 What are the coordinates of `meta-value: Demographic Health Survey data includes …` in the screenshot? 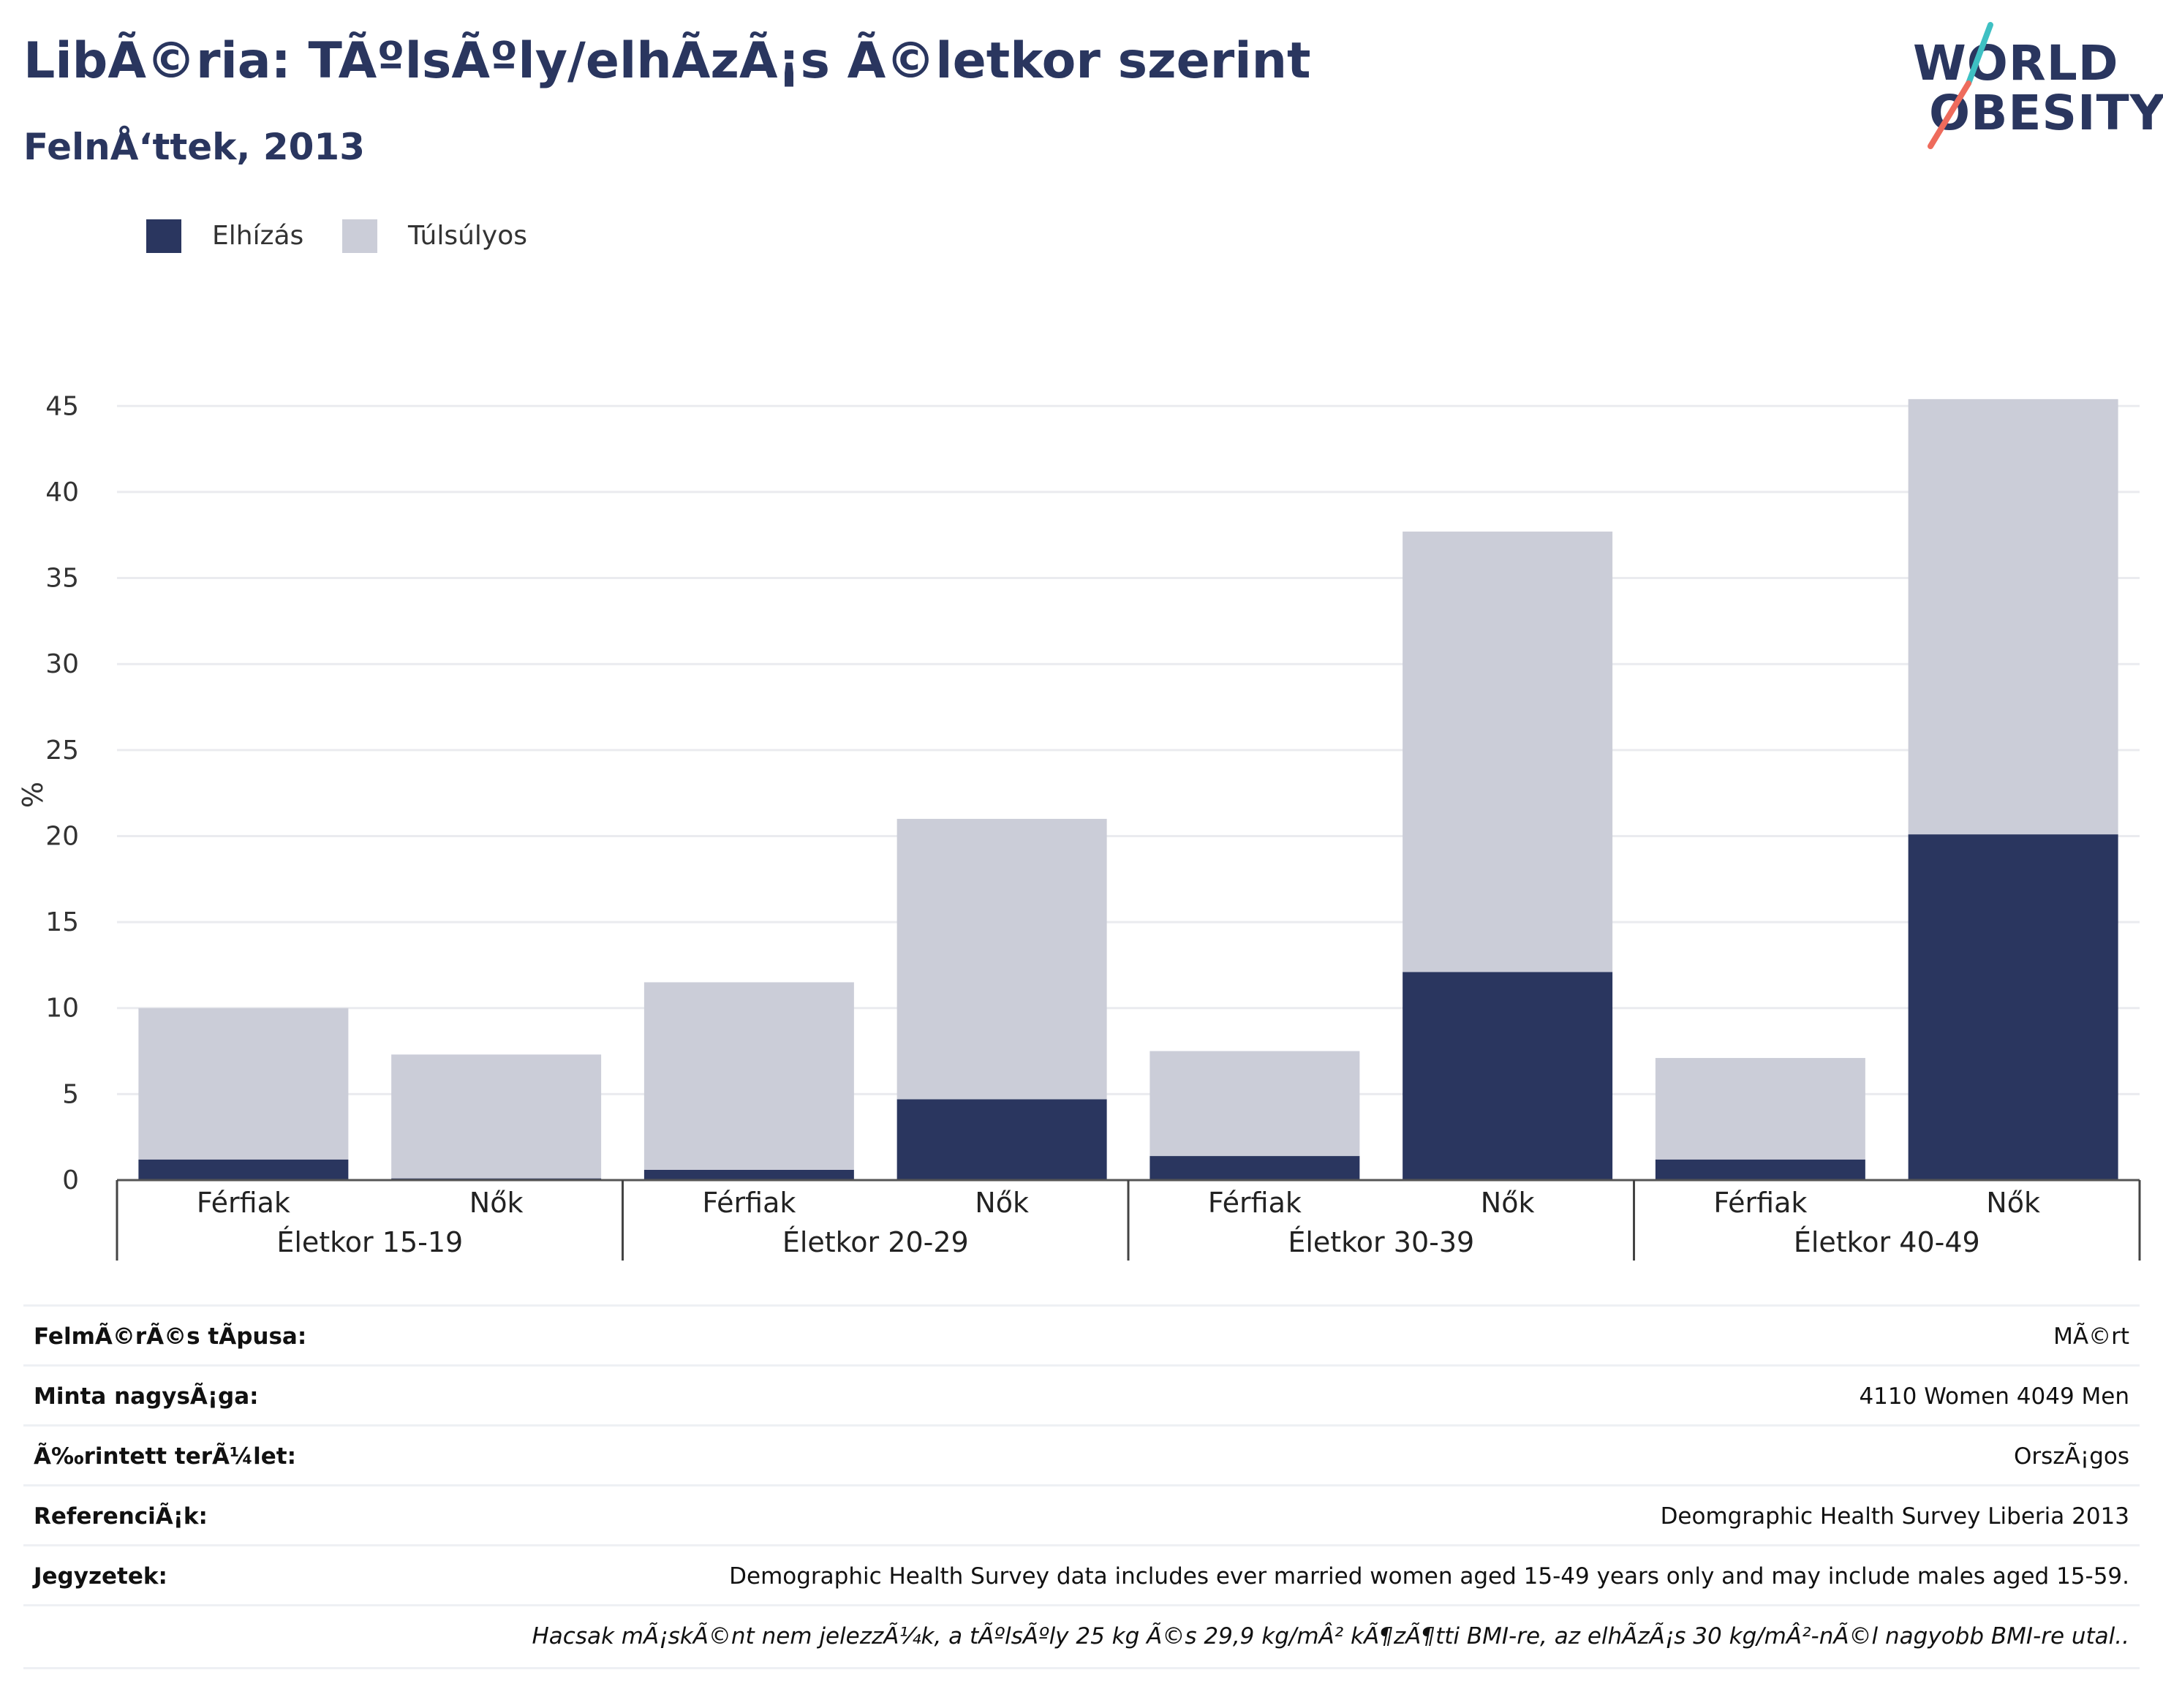 It's located at (1429, 1576).